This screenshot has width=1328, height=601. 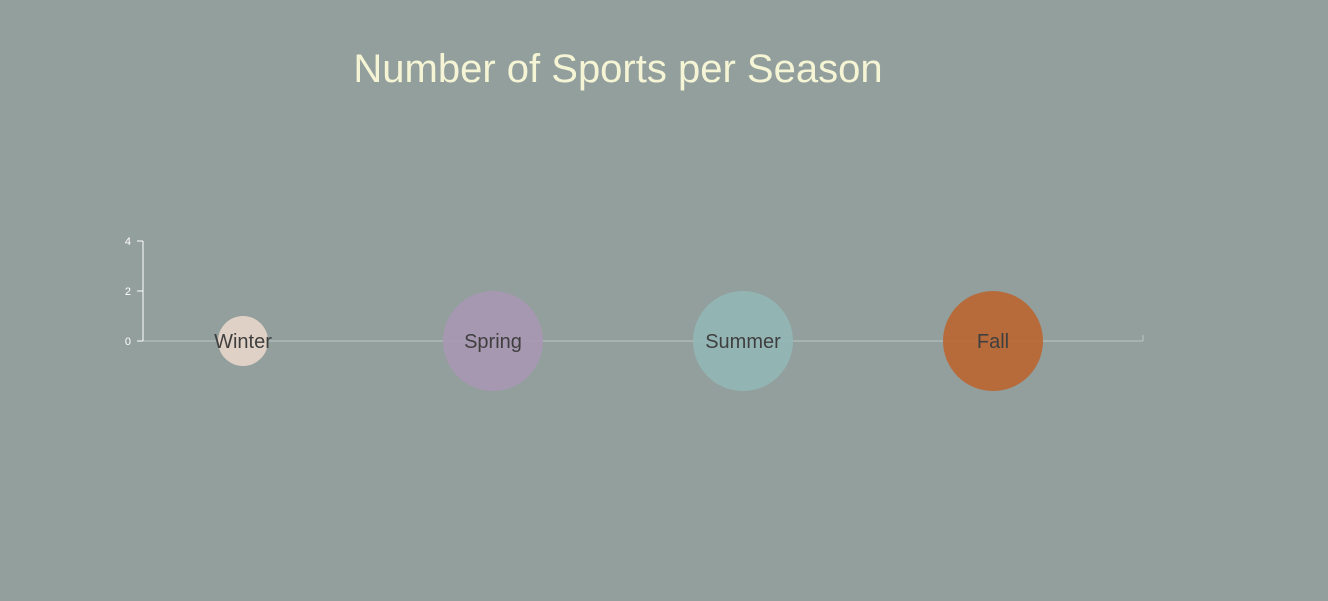 I want to click on bubble-label: Fall, so click(x=993, y=342).